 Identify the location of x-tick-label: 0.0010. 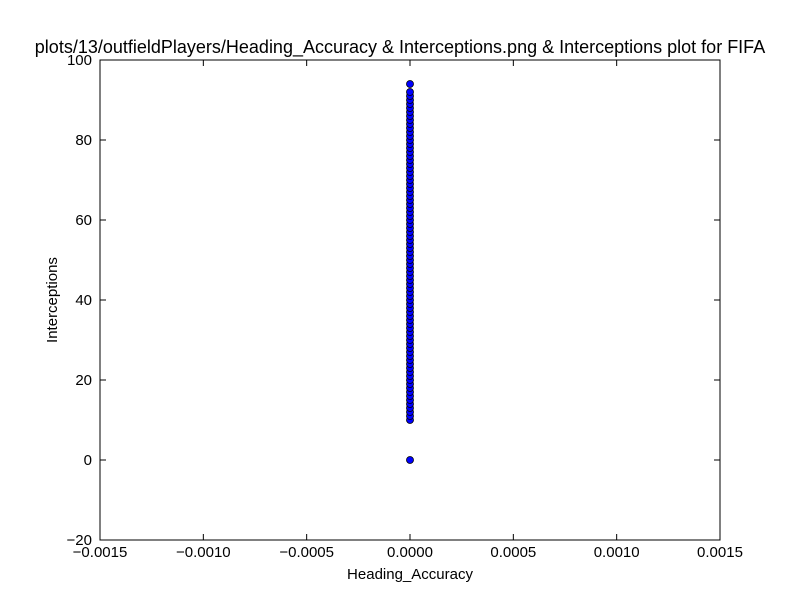
(617, 552).